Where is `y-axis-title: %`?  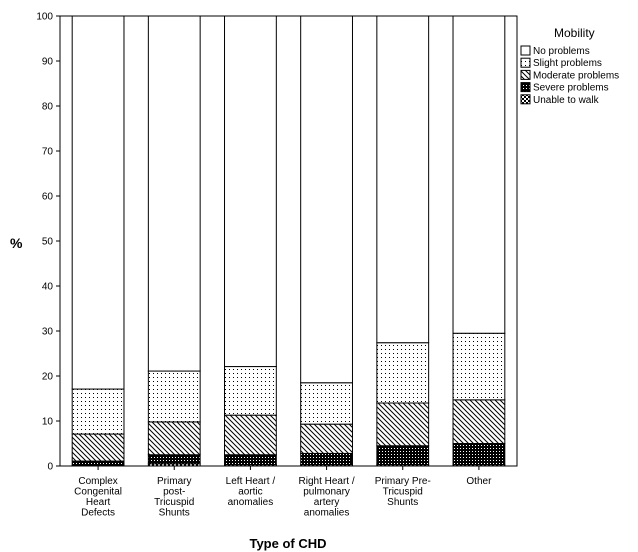
y-axis-title: % is located at coordinates (16, 243).